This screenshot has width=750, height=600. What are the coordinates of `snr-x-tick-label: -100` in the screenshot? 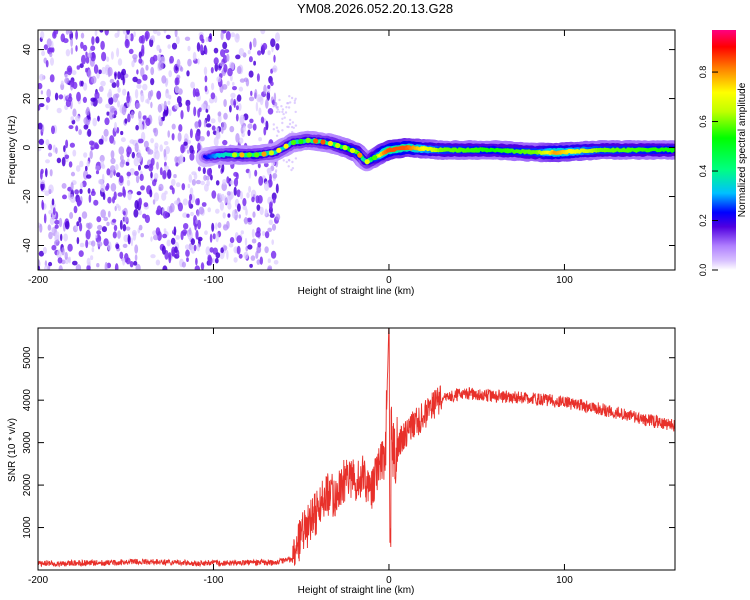 It's located at (213, 580).